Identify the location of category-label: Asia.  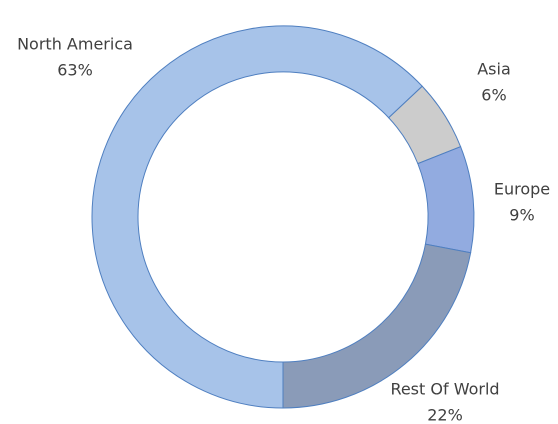
(494, 69).